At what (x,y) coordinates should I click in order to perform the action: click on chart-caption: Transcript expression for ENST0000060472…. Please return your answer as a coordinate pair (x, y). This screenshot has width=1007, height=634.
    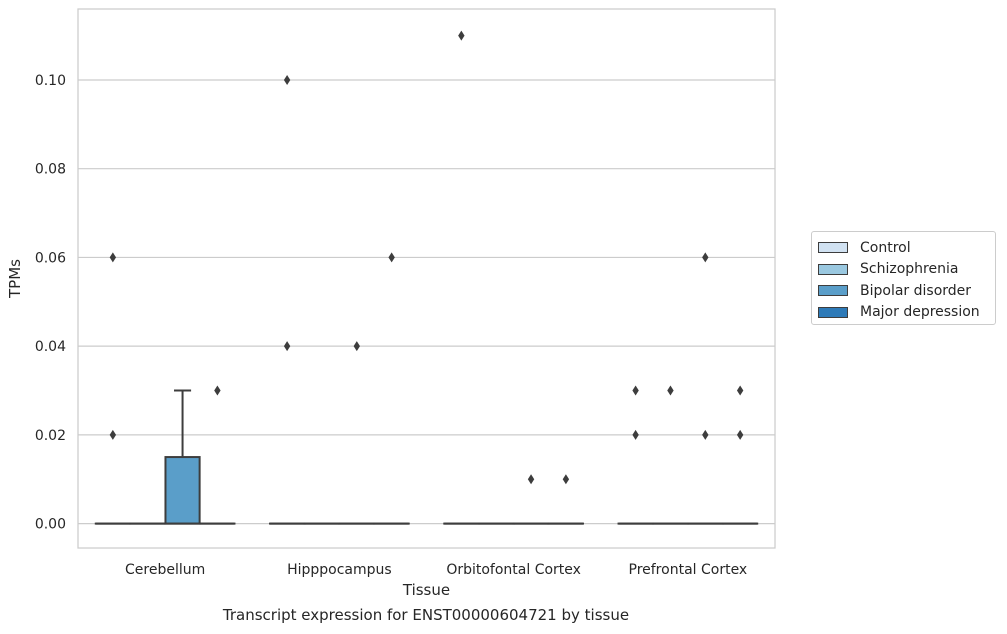
    Looking at the image, I should click on (426, 615).